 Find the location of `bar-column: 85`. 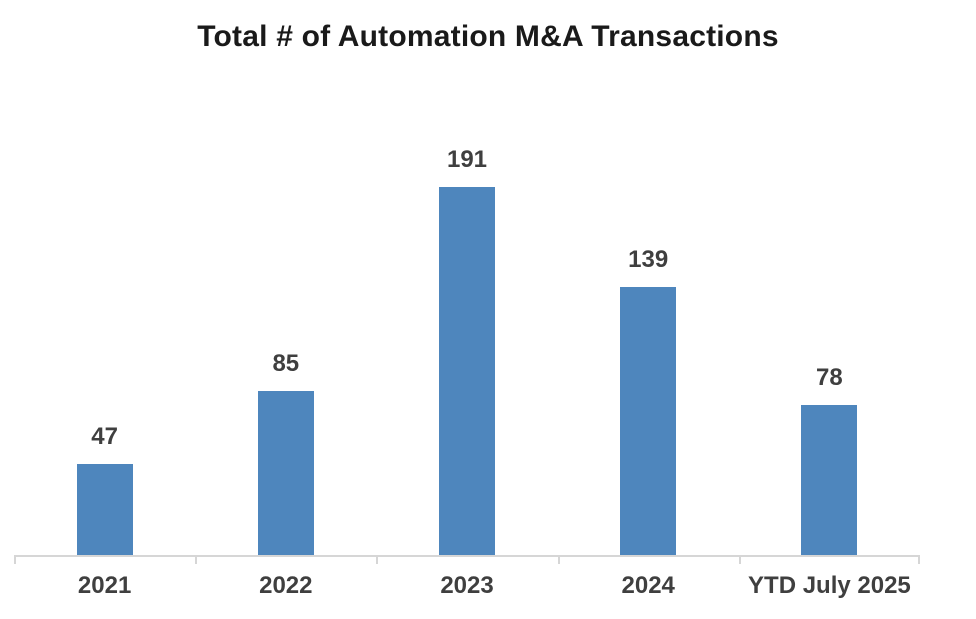

bar-column: 85 is located at coordinates (285, 452).